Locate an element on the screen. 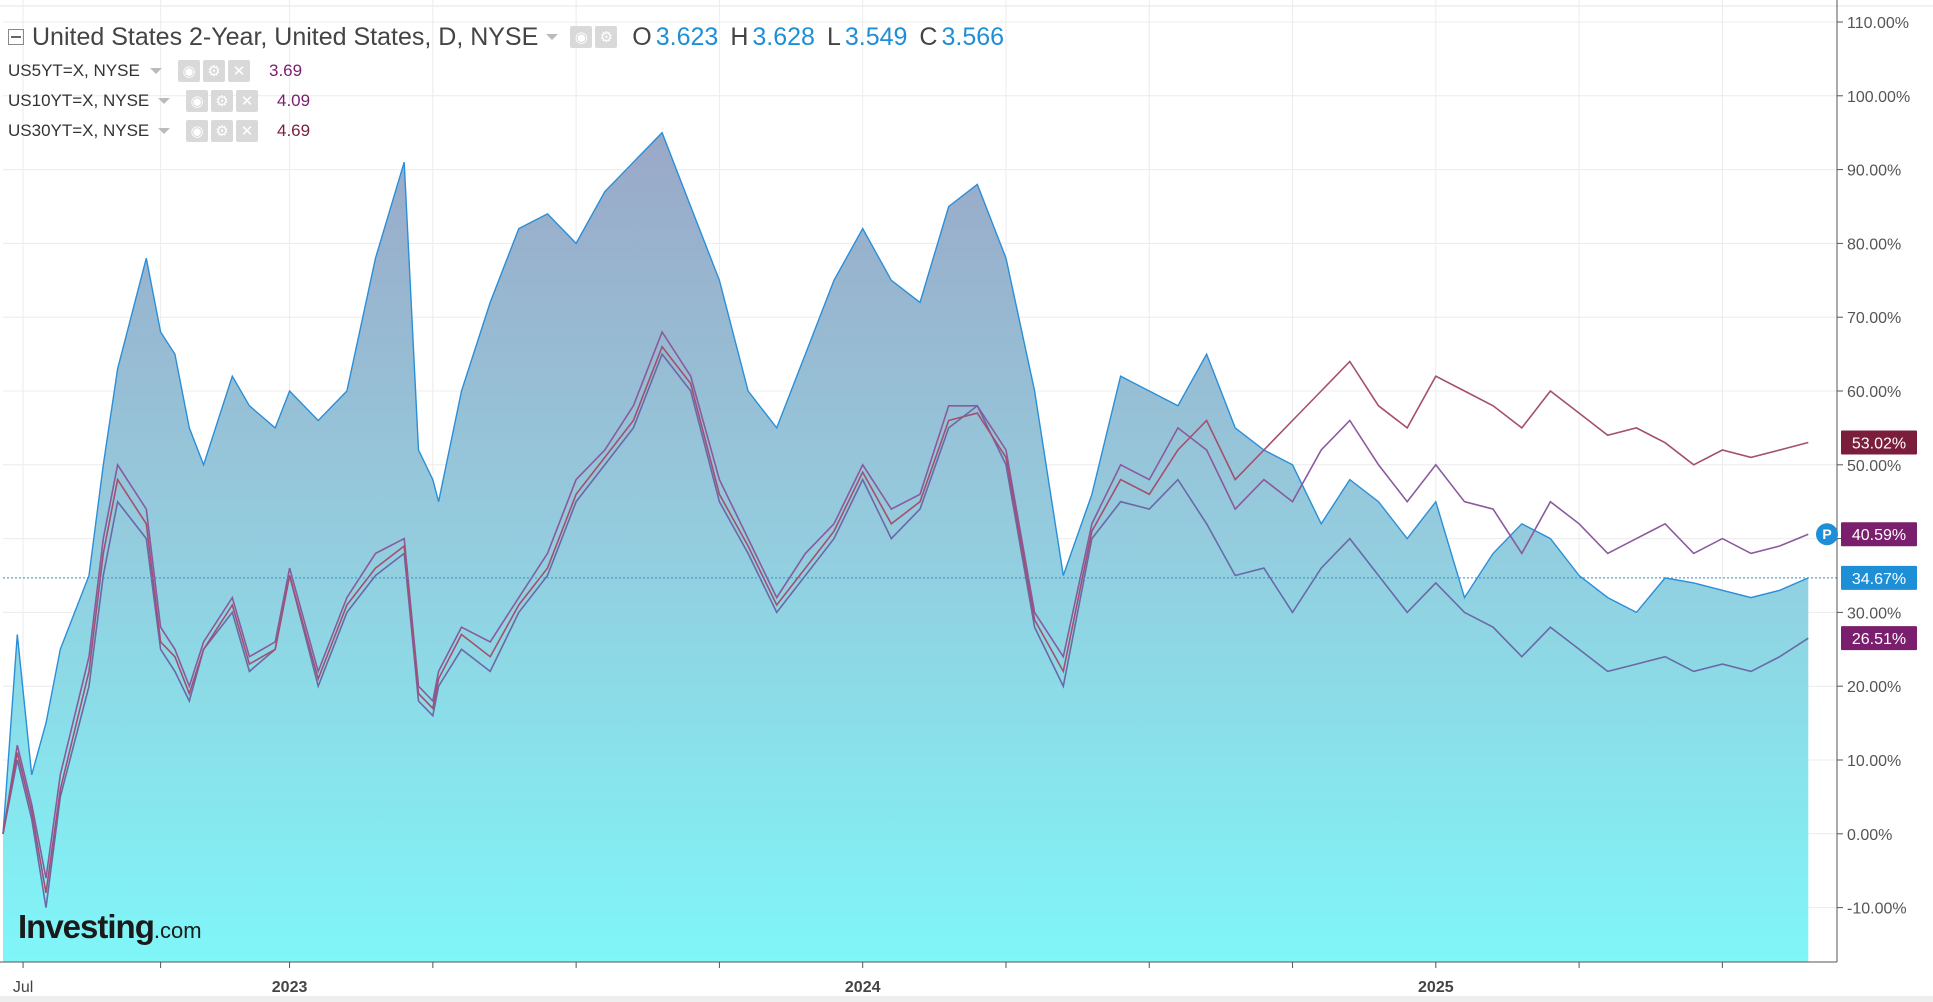 The image size is (1933, 1002). ohlc-key-l: L is located at coordinates (833, 36).